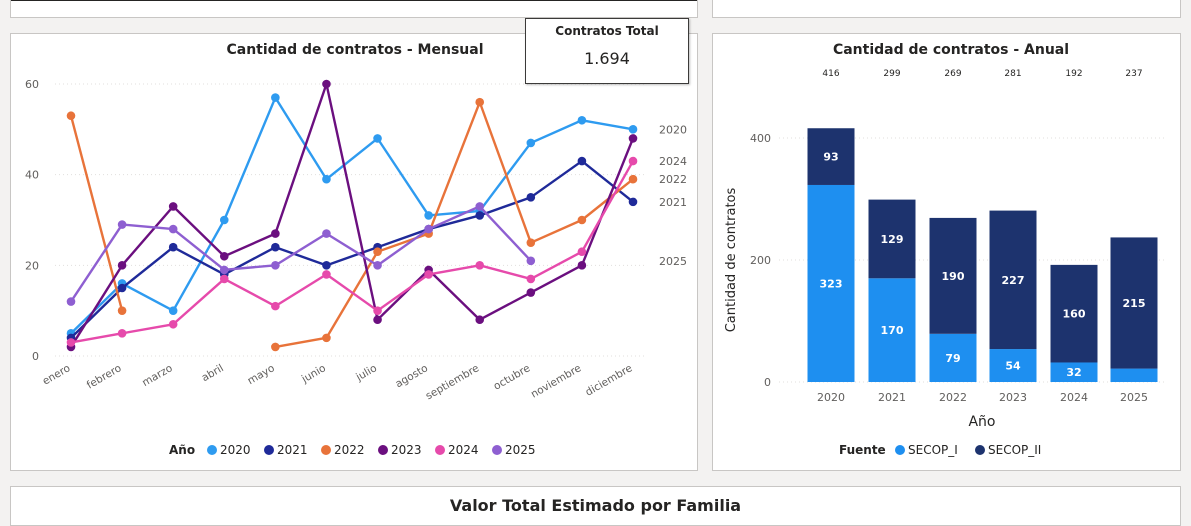 This screenshot has height=526, width=1191. I want to click on x-axis-title: Año, so click(981, 422).